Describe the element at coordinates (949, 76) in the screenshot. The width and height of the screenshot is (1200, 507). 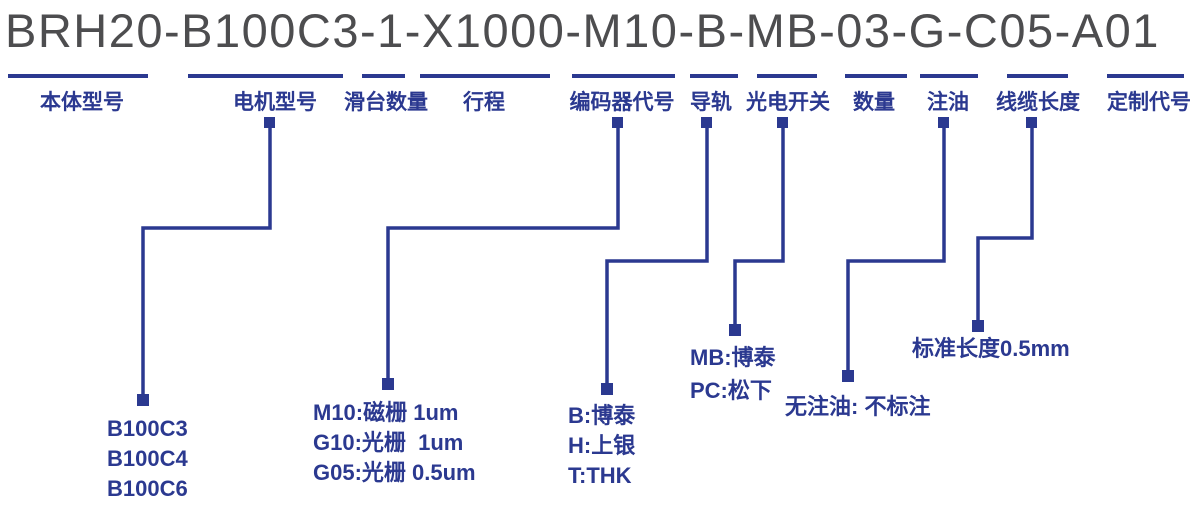
I see `underline-oil` at that location.